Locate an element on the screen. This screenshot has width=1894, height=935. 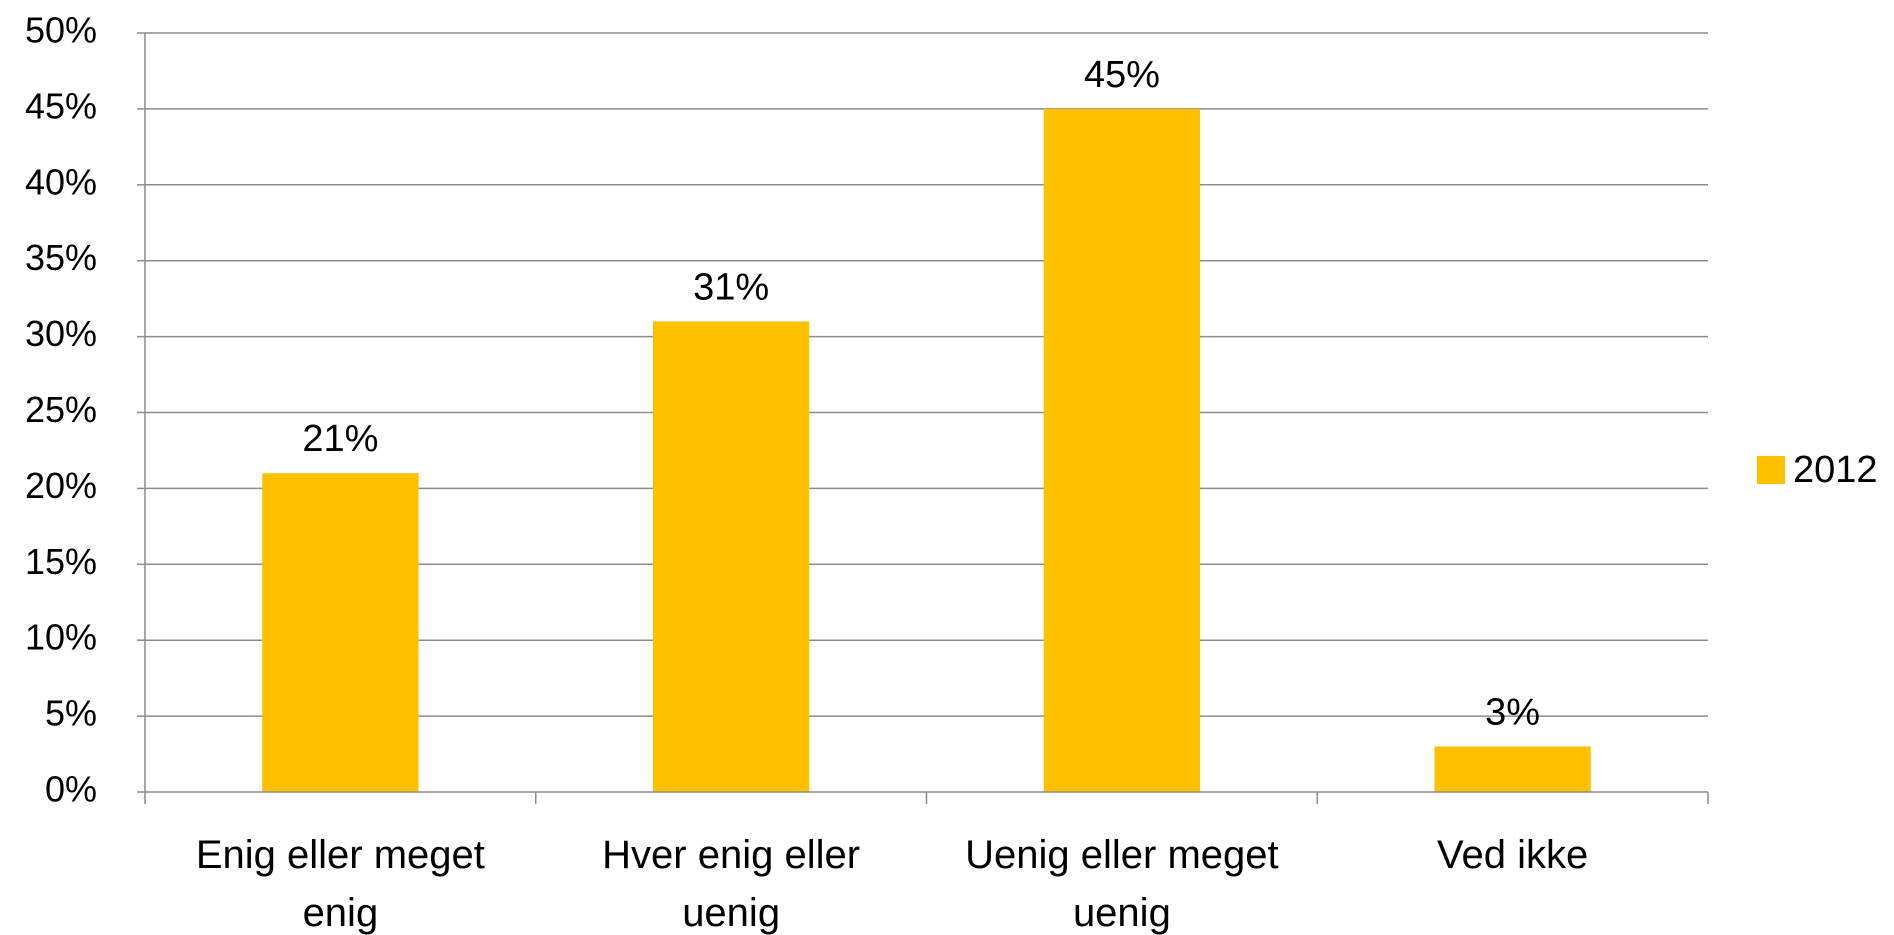
x-tick-label: enig is located at coordinates (341, 913).